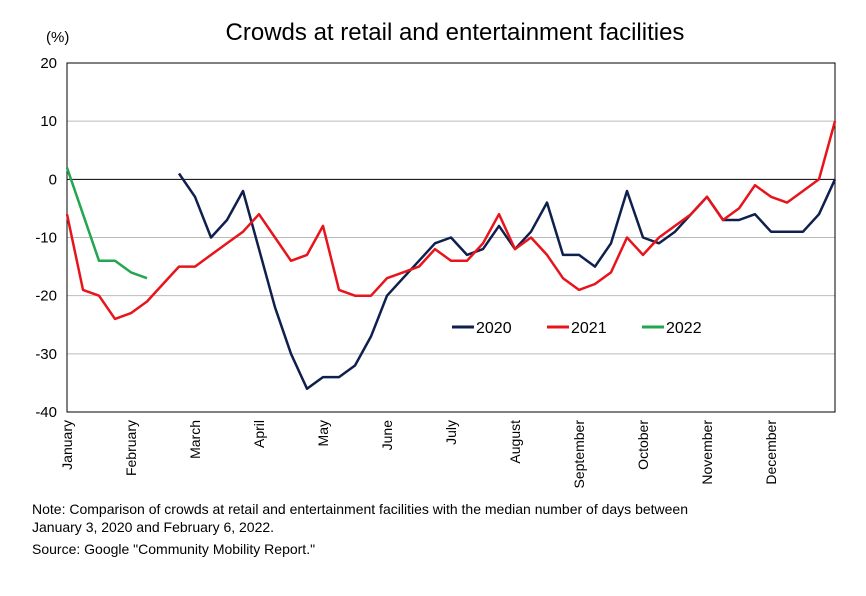 The height and width of the screenshot is (596, 866). I want to click on x-tick-label: February, so click(131, 448).